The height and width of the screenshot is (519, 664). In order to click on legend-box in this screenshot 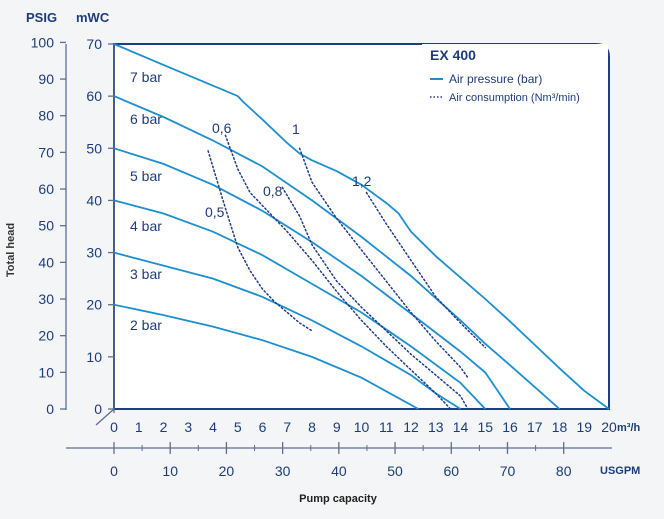, I will do `click(515, 75)`.